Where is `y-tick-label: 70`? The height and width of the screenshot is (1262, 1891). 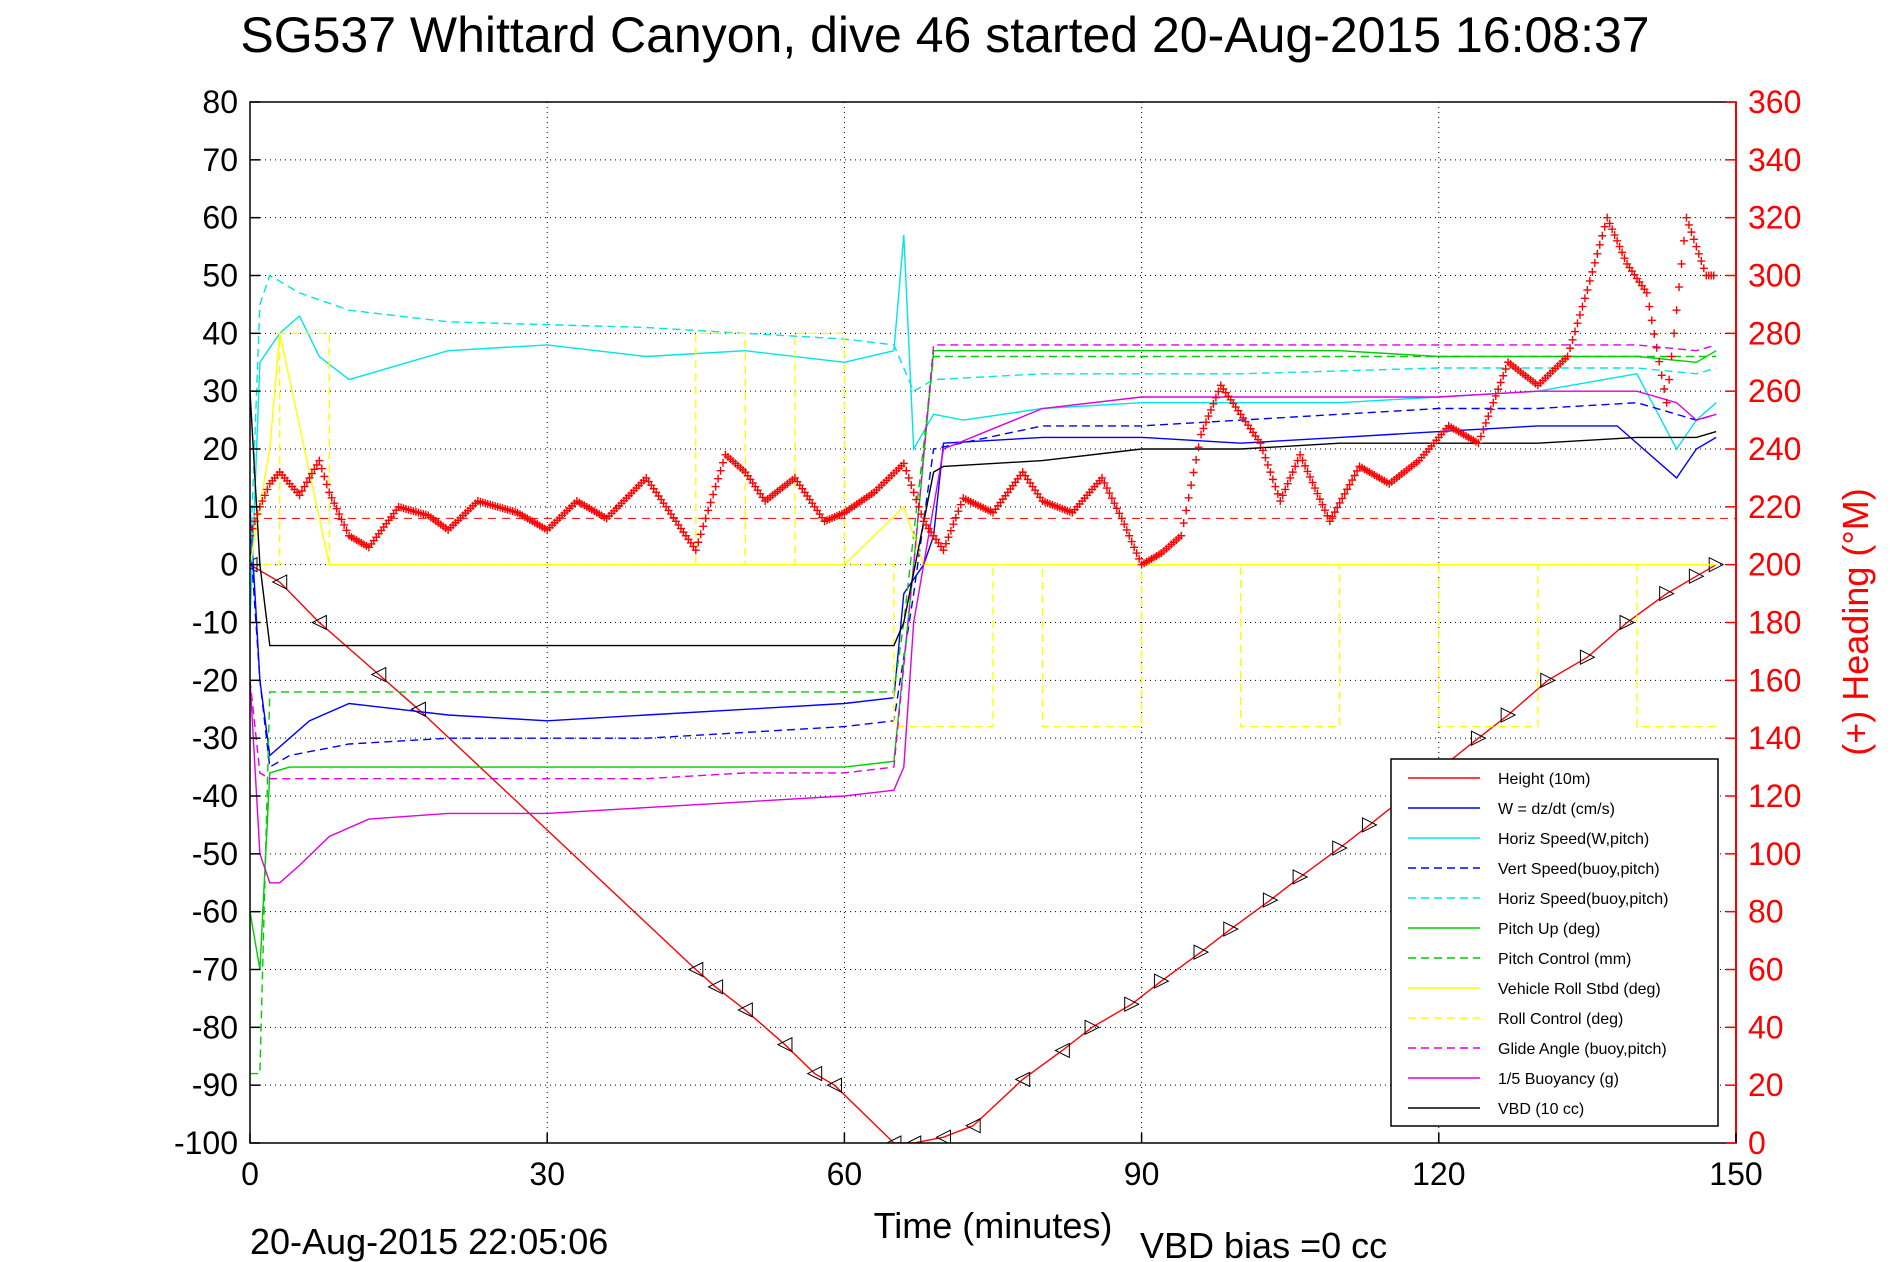
y-tick-label: 70 is located at coordinates (220, 160).